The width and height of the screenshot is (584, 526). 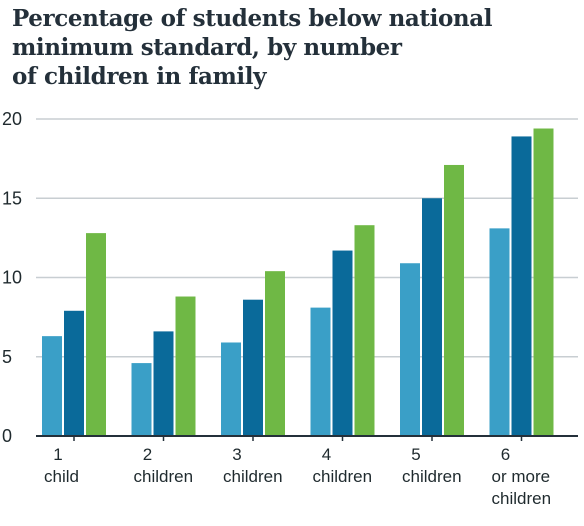 I want to click on x-tick-label: or more, so click(x=521, y=476).